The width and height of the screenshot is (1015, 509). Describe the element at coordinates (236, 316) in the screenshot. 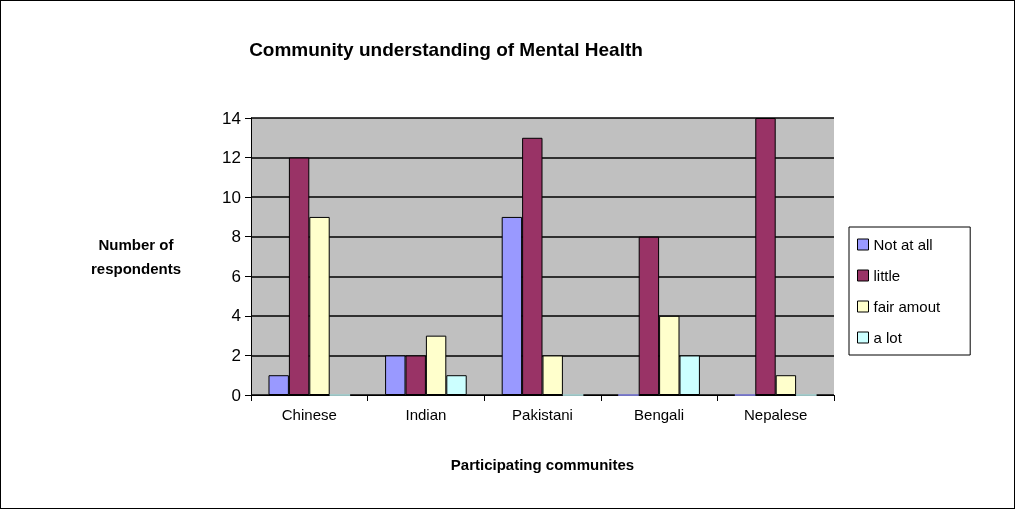

I see `y-tick-label: 4` at that location.